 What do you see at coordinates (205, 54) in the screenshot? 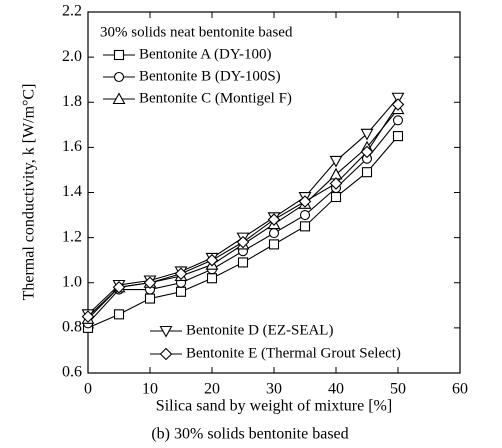
I see `legend-label: Bentonite A (DY-100)` at bounding box center [205, 54].